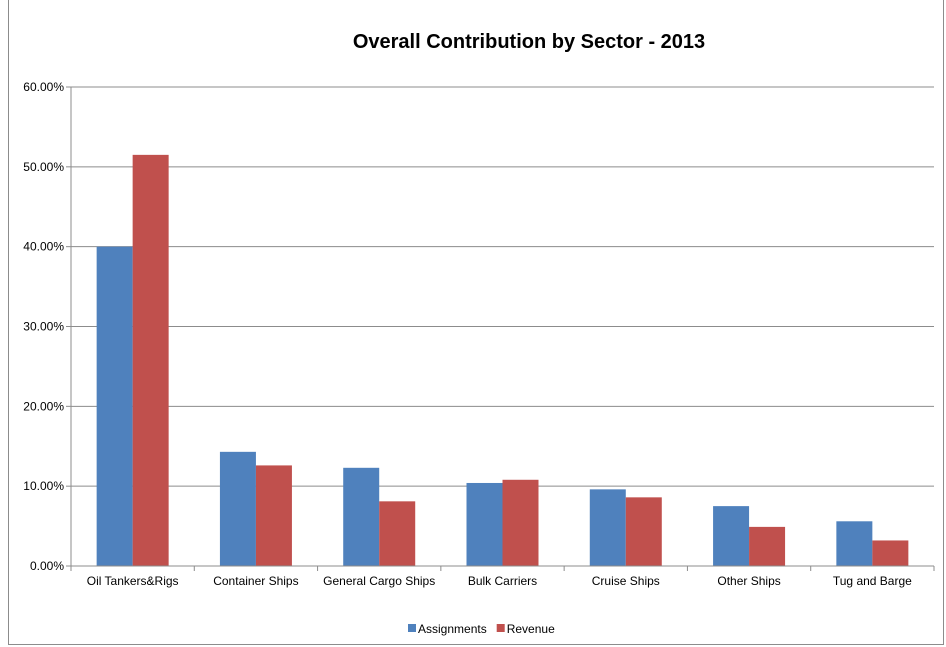 Image resolution: width=946 pixels, height=647 pixels. What do you see at coordinates (43, 247) in the screenshot?
I see `y-tick-label: 40.00%` at bounding box center [43, 247].